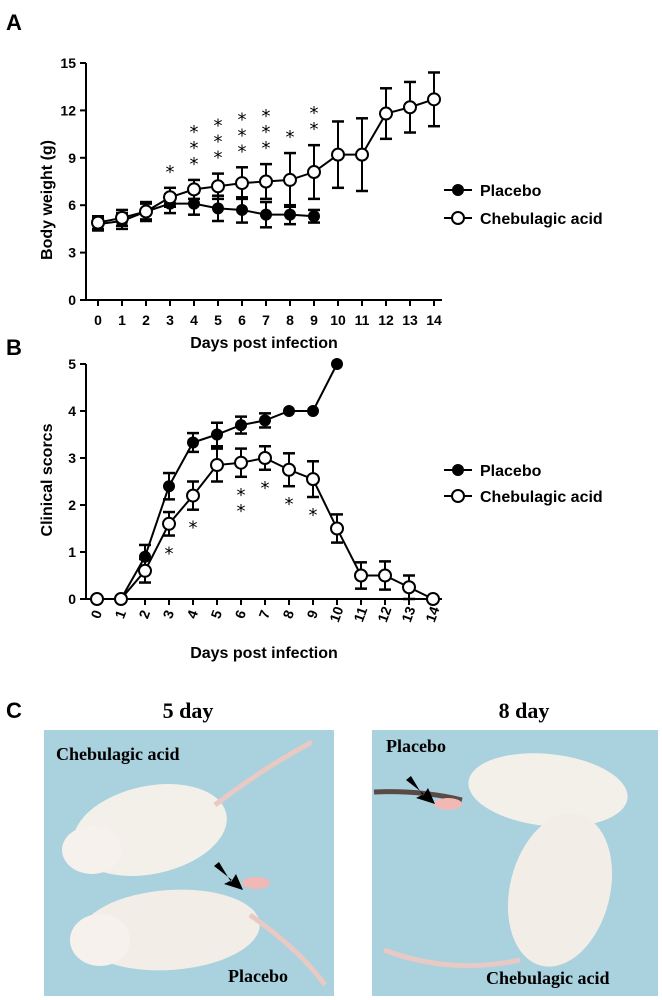  Describe the element at coordinates (188, 710) in the screenshot. I see `photo-left-title: 5 day` at that location.